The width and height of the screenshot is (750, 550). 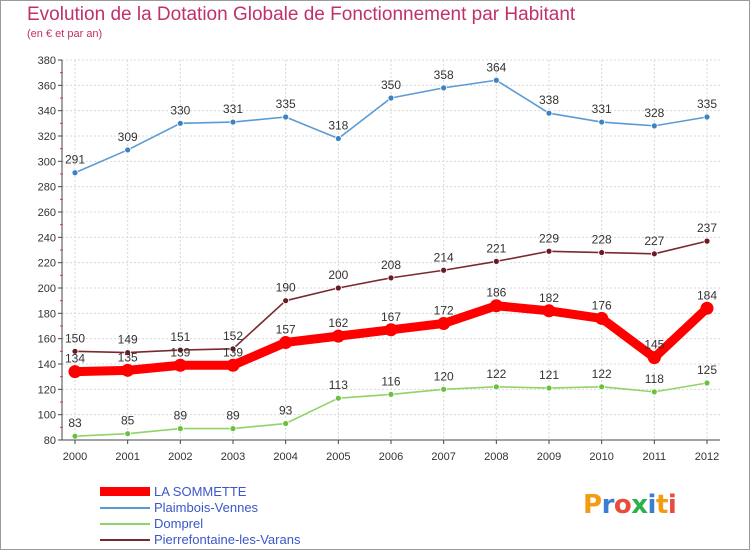 What do you see at coordinates (47, 61) in the screenshot?
I see `y-tick-label: 380` at bounding box center [47, 61].